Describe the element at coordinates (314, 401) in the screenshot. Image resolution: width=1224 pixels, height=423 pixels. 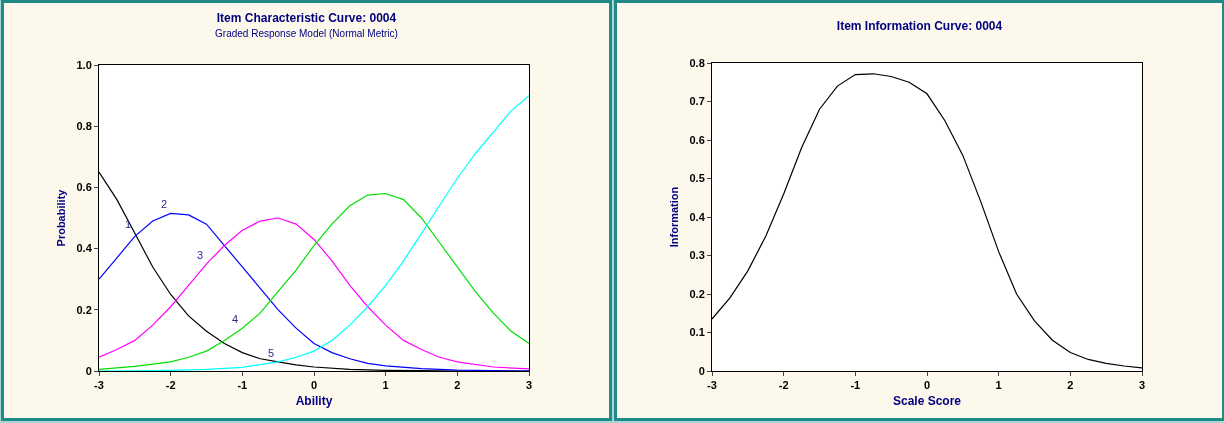
I see `x-axis-title: Ability` at that location.